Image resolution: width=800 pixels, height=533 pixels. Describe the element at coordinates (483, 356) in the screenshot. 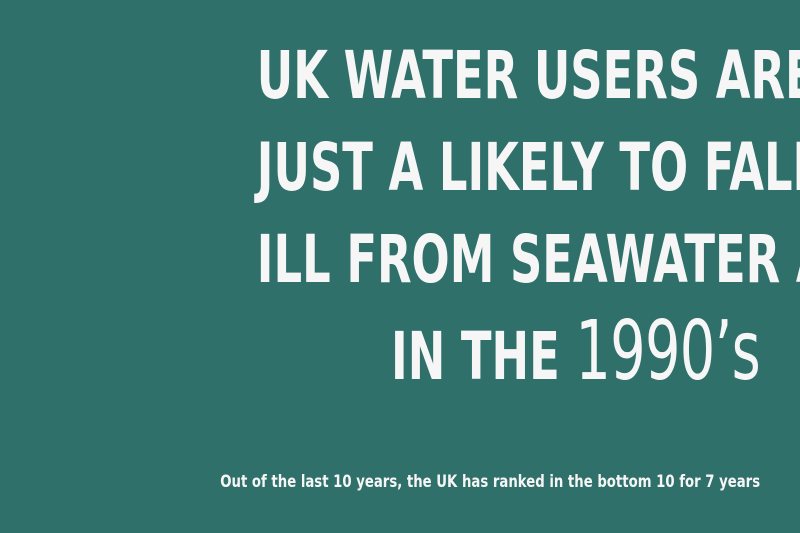

I see `headline-line-4-prefix: IN THE` at that location.